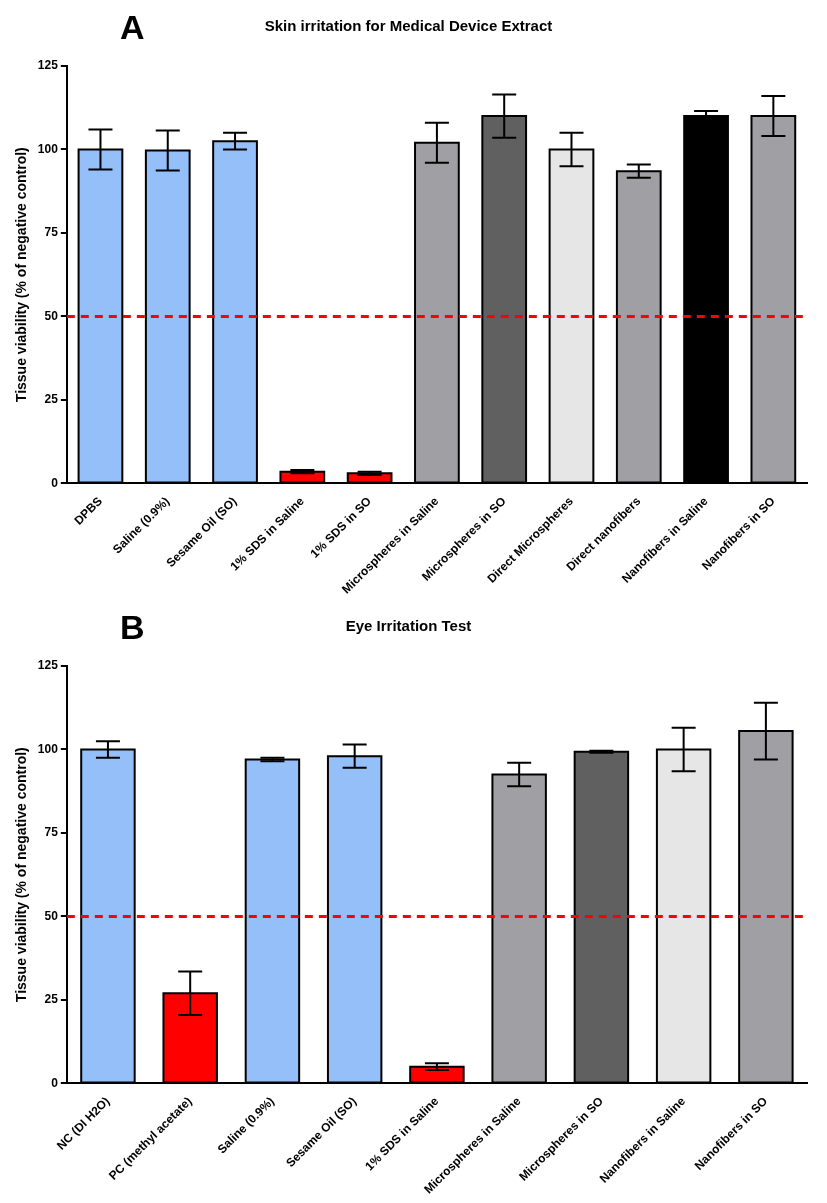 The height and width of the screenshot is (1203, 827). What do you see at coordinates (132, 27) in the screenshot?
I see `text: A` at bounding box center [132, 27].